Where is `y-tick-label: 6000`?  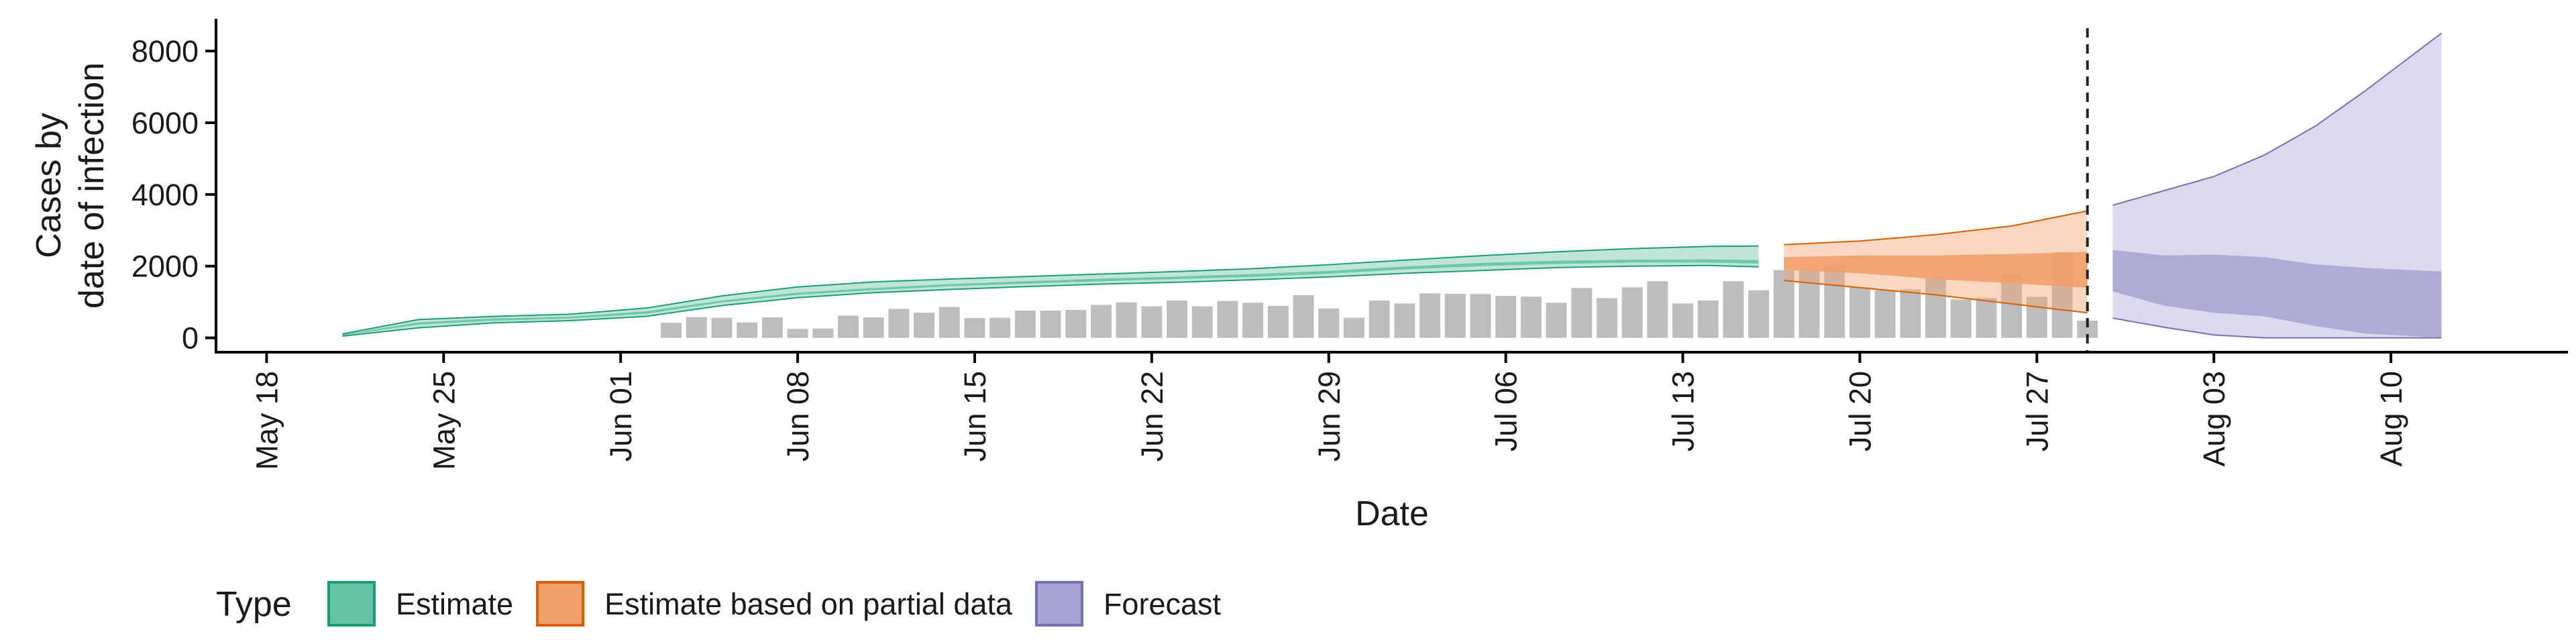 y-tick-label: 6000 is located at coordinates (165, 123).